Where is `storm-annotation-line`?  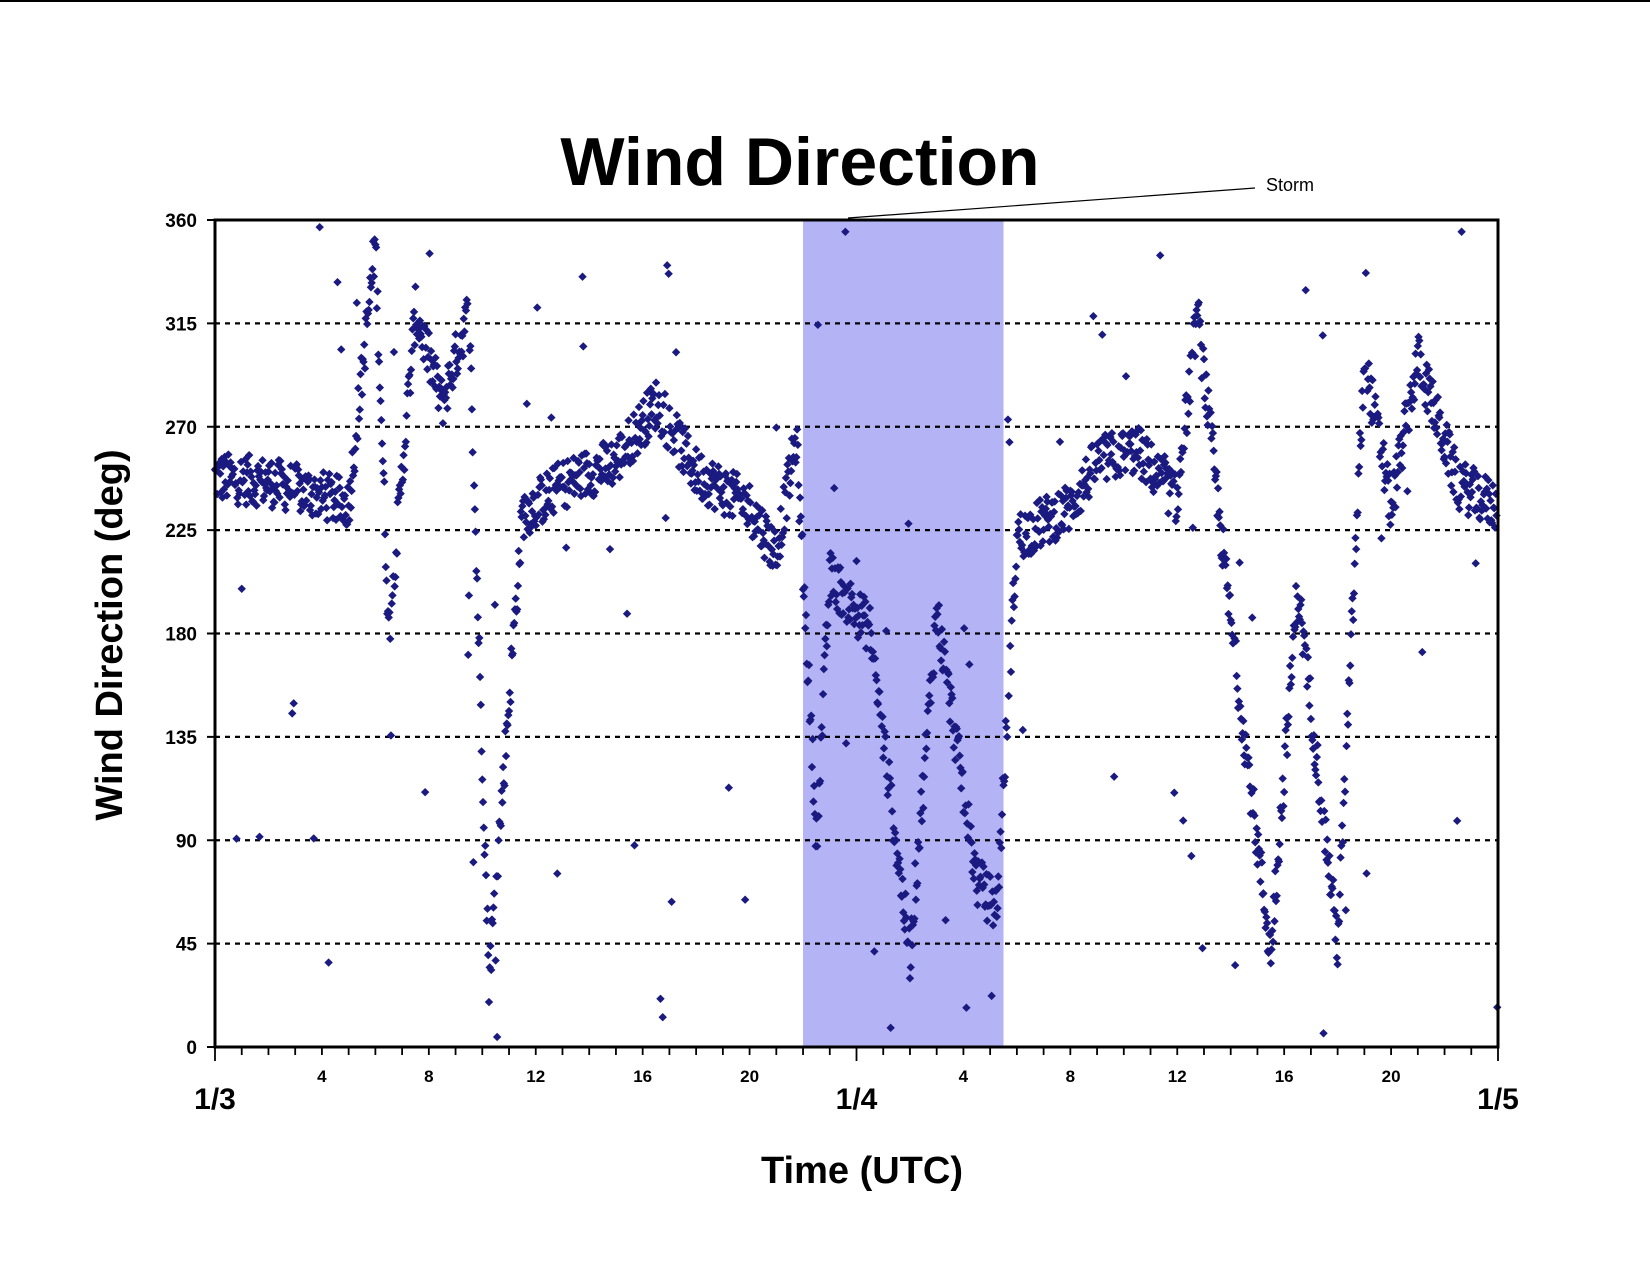
storm-annotation-line is located at coordinates (1051, 203).